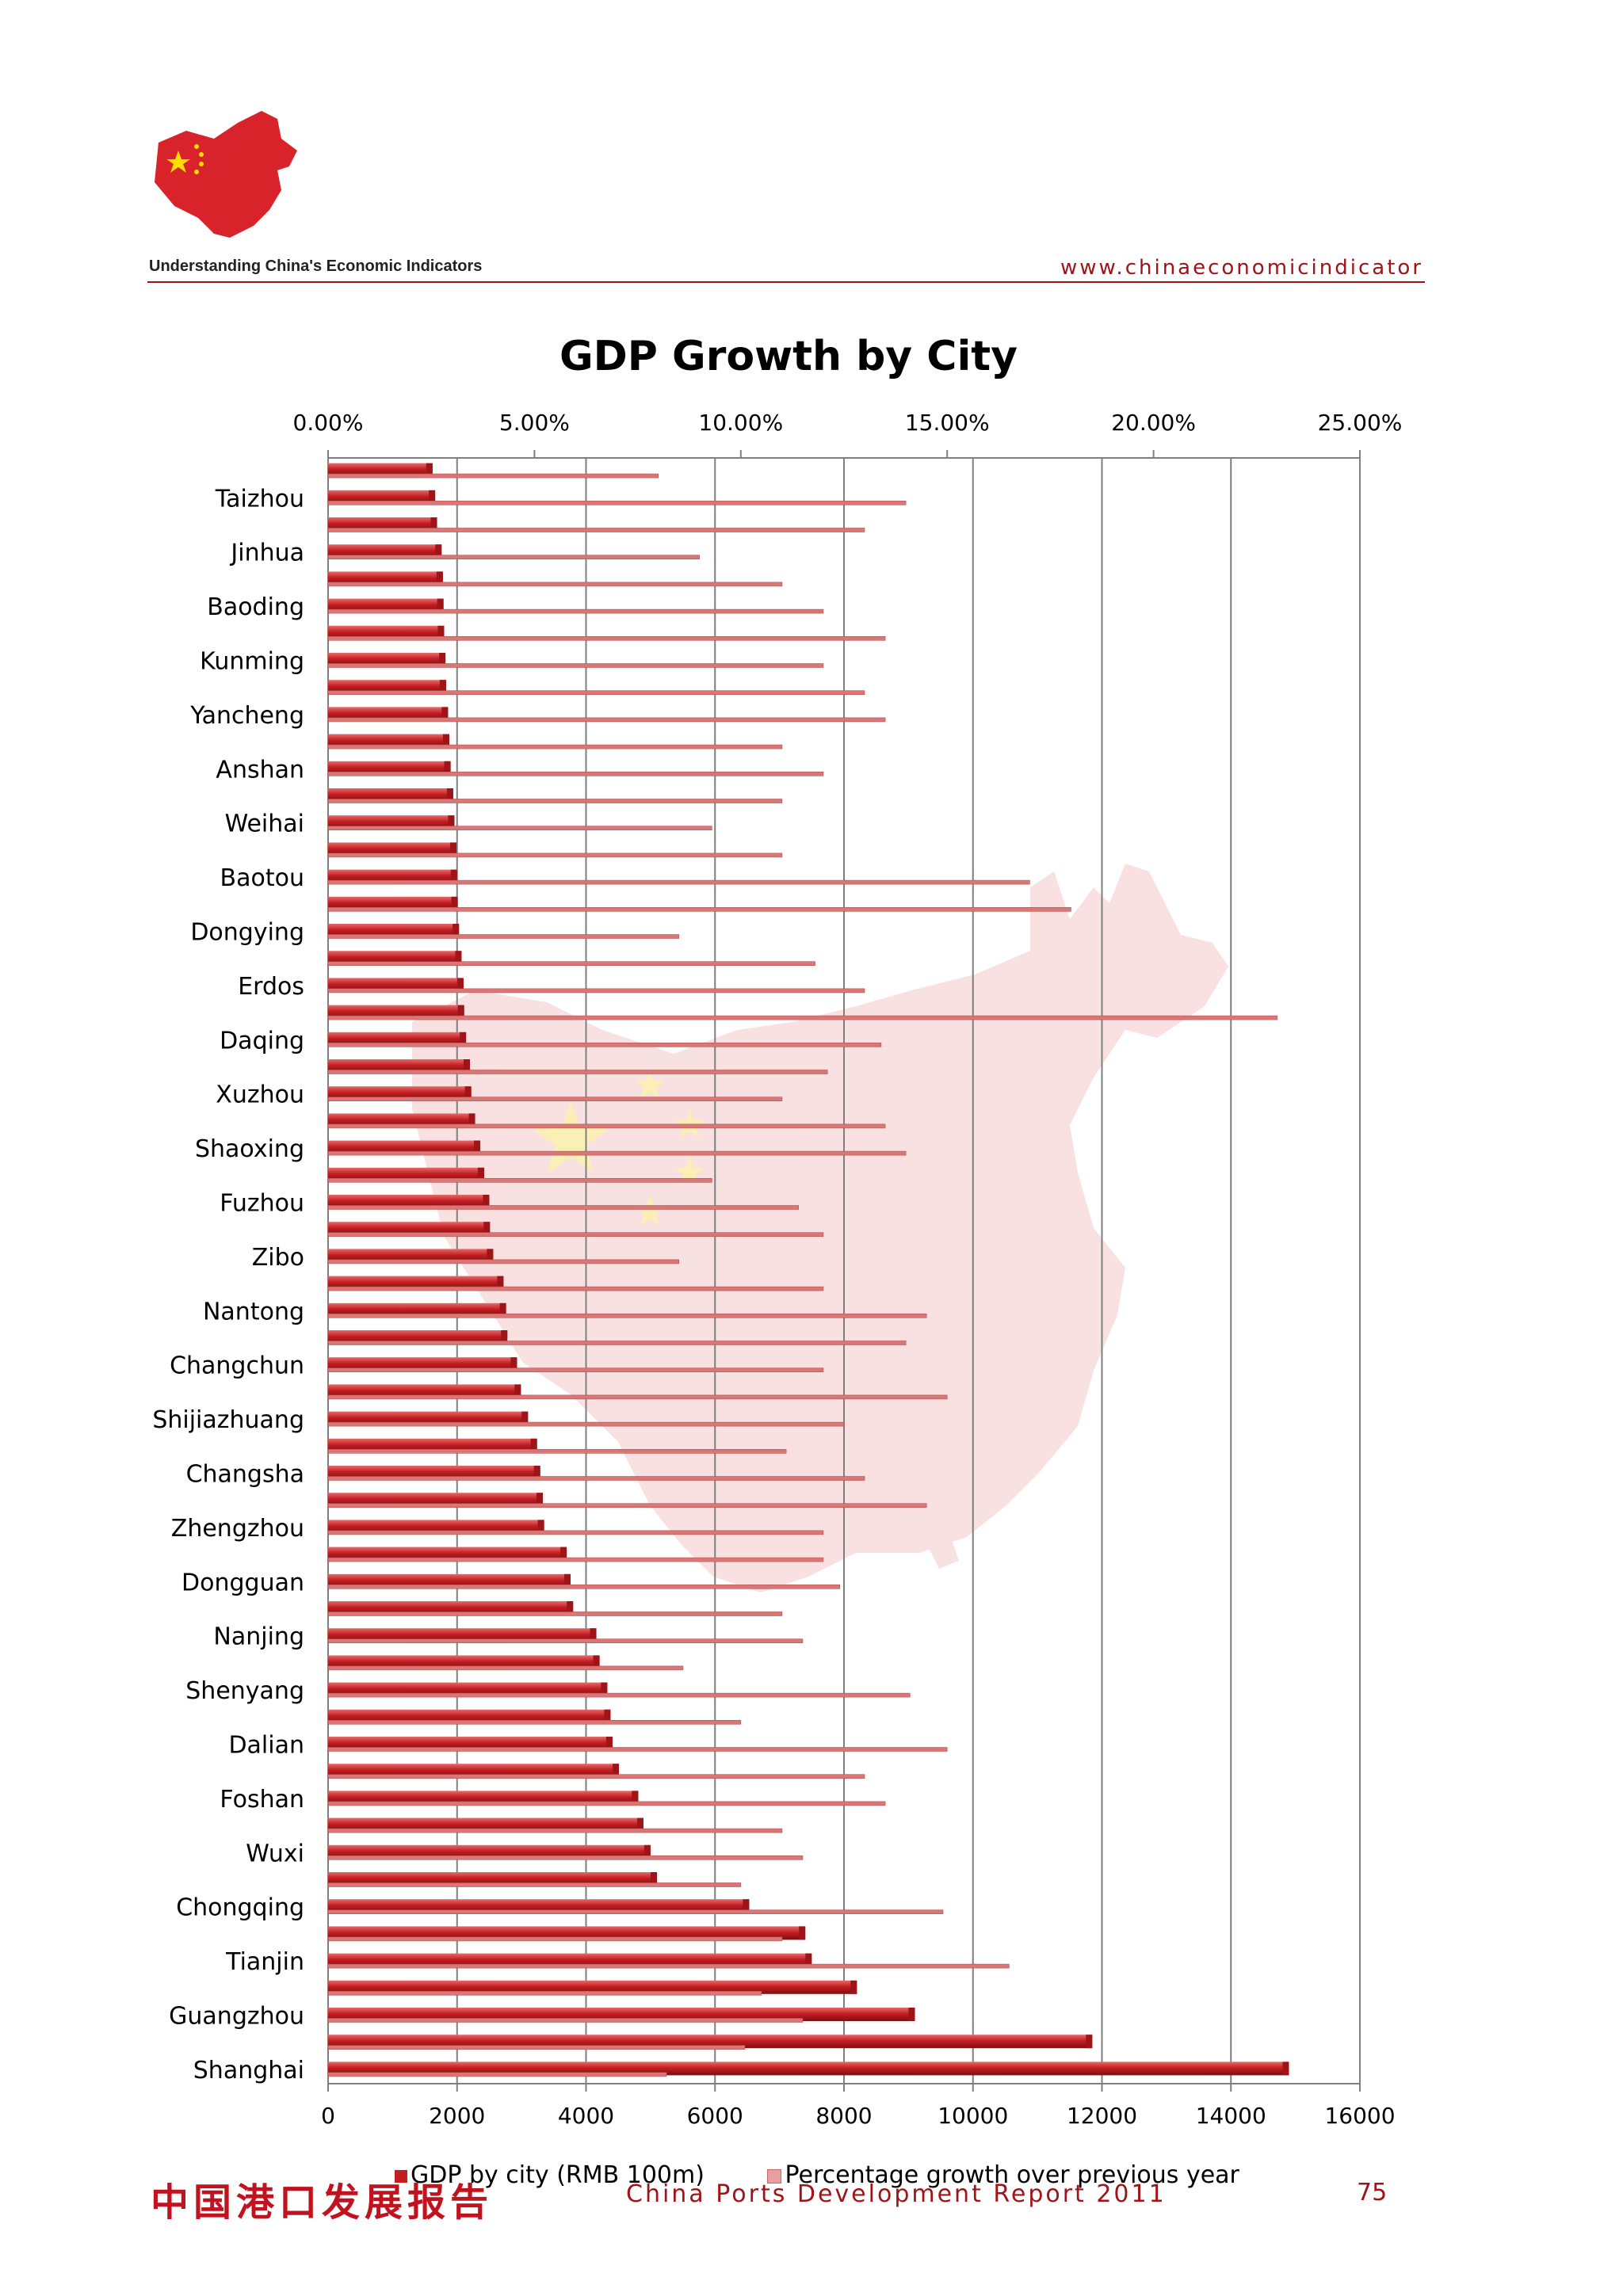  Describe the element at coordinates (1241, 268) in the screenshot. I see `header-website: www.chinaeconomicindicator` at that location.